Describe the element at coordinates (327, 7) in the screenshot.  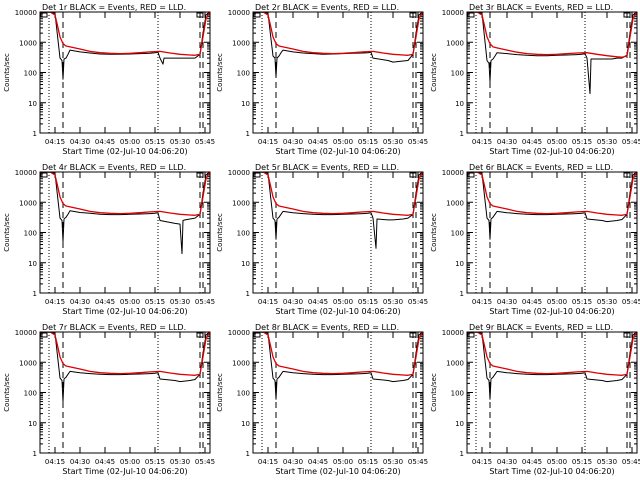
I see `panel-title: Det 2r BLACK = Events, RED = LLD.` at that location.